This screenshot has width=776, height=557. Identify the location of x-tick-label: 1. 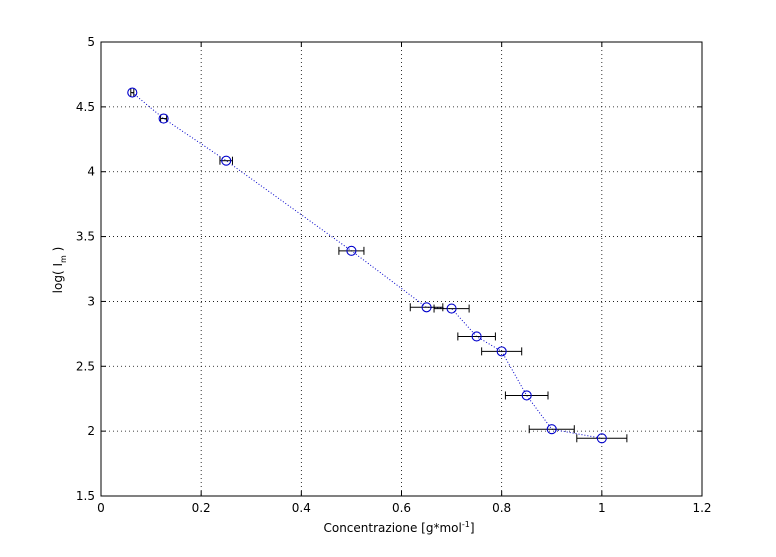
(602, 508).